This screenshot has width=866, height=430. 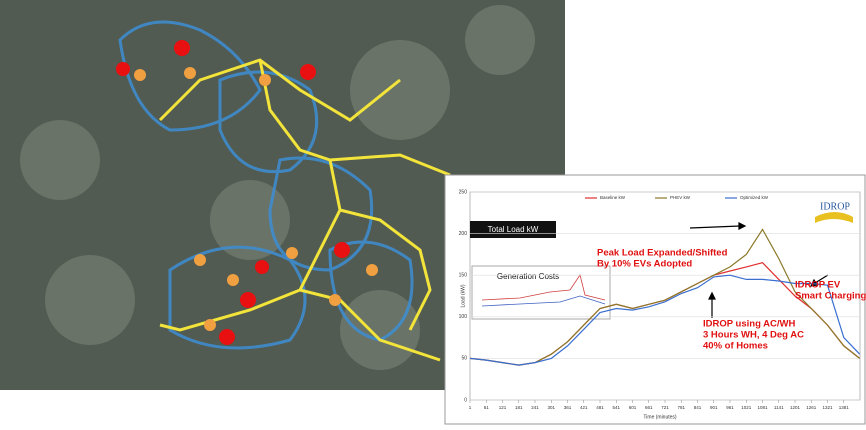 What do you see at coordinates (613, 197) in the screenshot?
I see `legend-label: Baseline kW` at bounding box center [613, 197].